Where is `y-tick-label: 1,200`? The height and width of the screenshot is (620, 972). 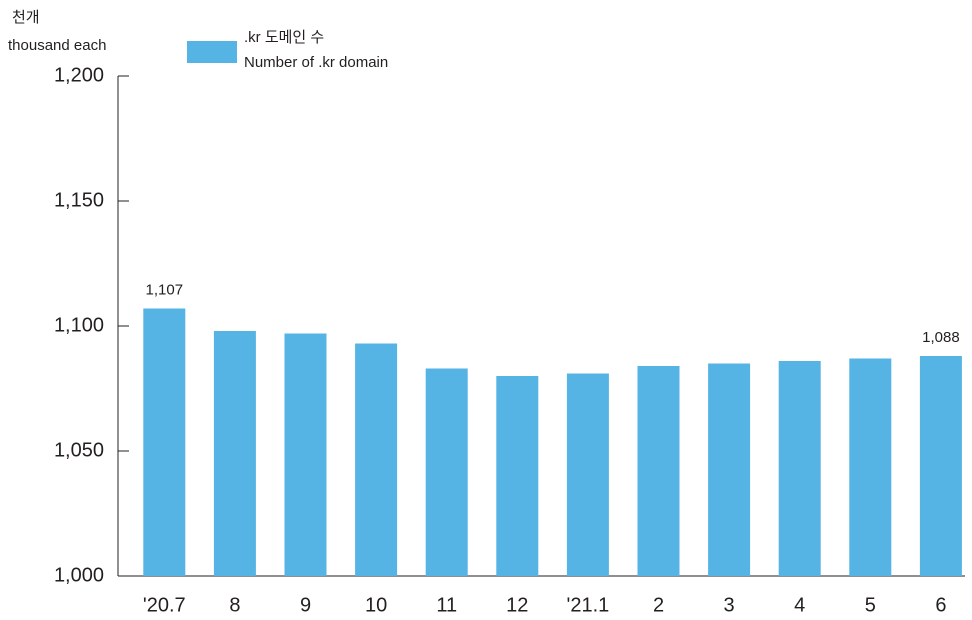 y-tick-label: 1,200 is located at coordinates (79, 75).